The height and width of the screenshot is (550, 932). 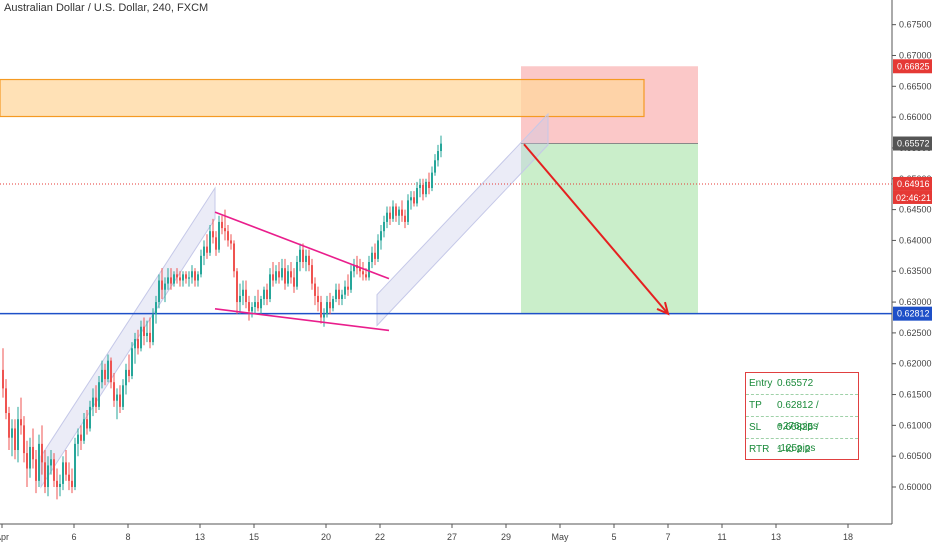 I want to click on y-tick-label: 0.67000, so click(x=915, y=55).